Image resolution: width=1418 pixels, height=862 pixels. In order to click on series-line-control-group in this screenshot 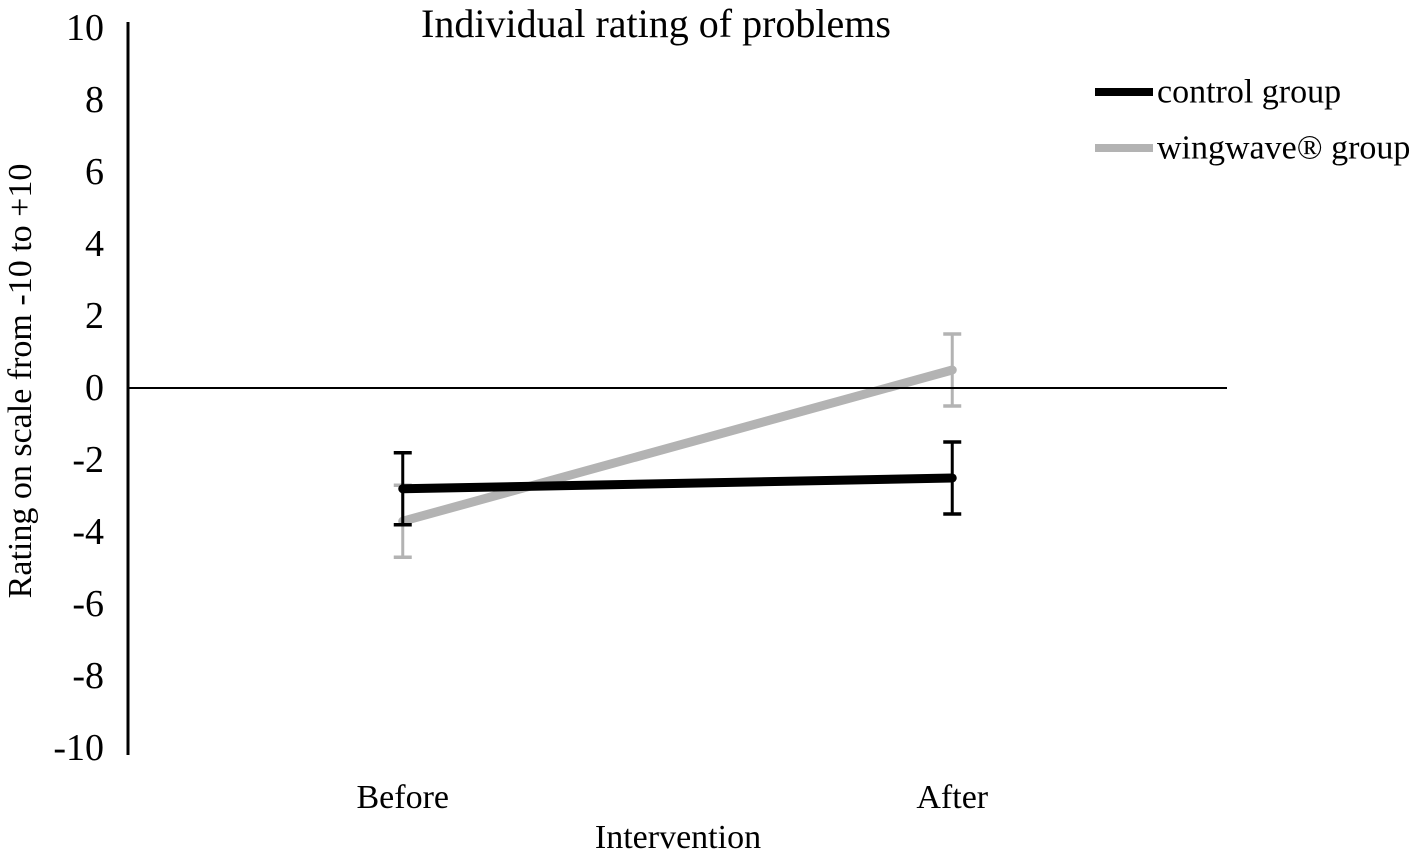, I will do `click(677, 483)`.